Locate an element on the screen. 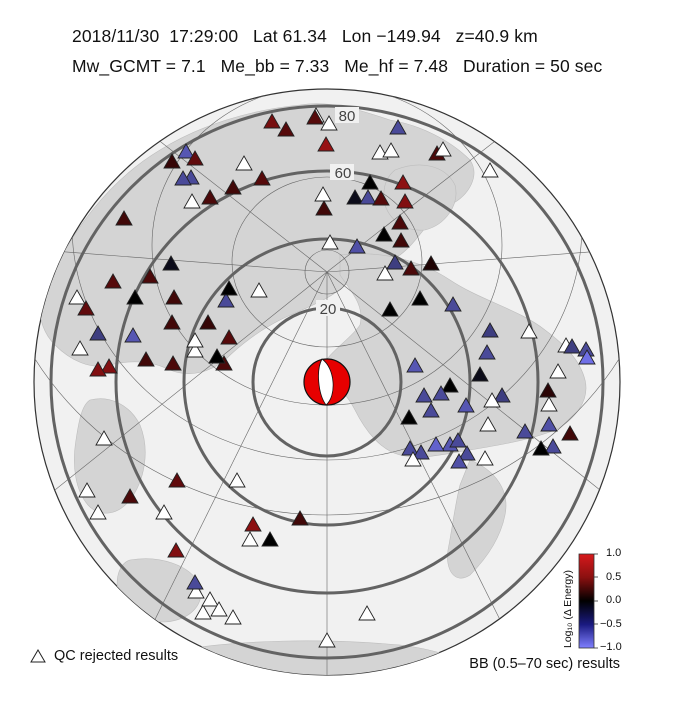 Image resolution: width=680 pixels, height=720 pixels. qc-legend: QC rejected results is located at coordinates (104, 656).